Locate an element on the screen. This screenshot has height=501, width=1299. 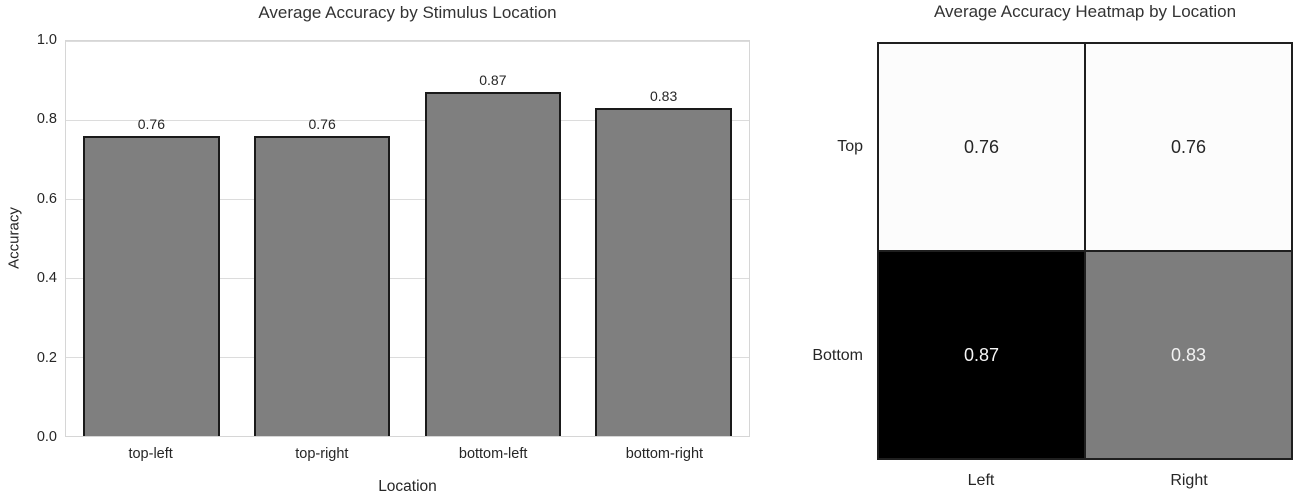
y-tick-label: 0.2 is located at coordinates (46, 357).